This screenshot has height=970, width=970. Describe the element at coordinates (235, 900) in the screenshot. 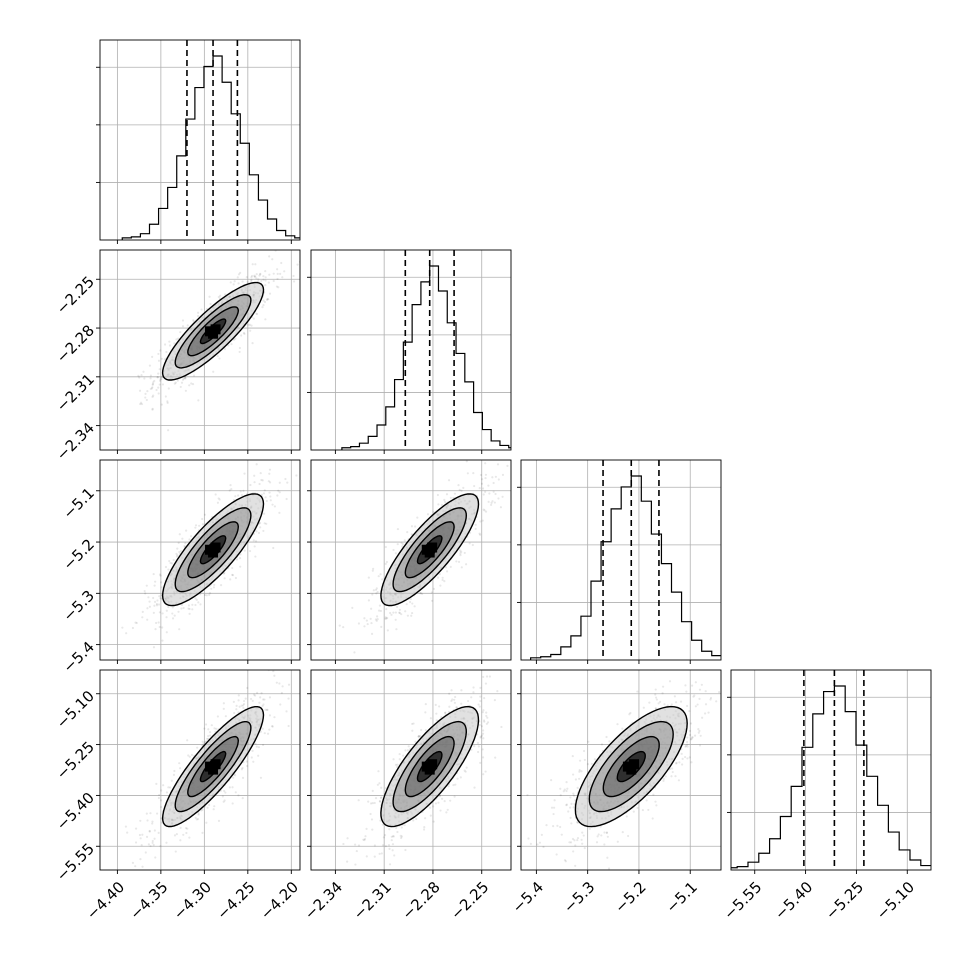

I see `x-tick-label: −4.25` at that location.